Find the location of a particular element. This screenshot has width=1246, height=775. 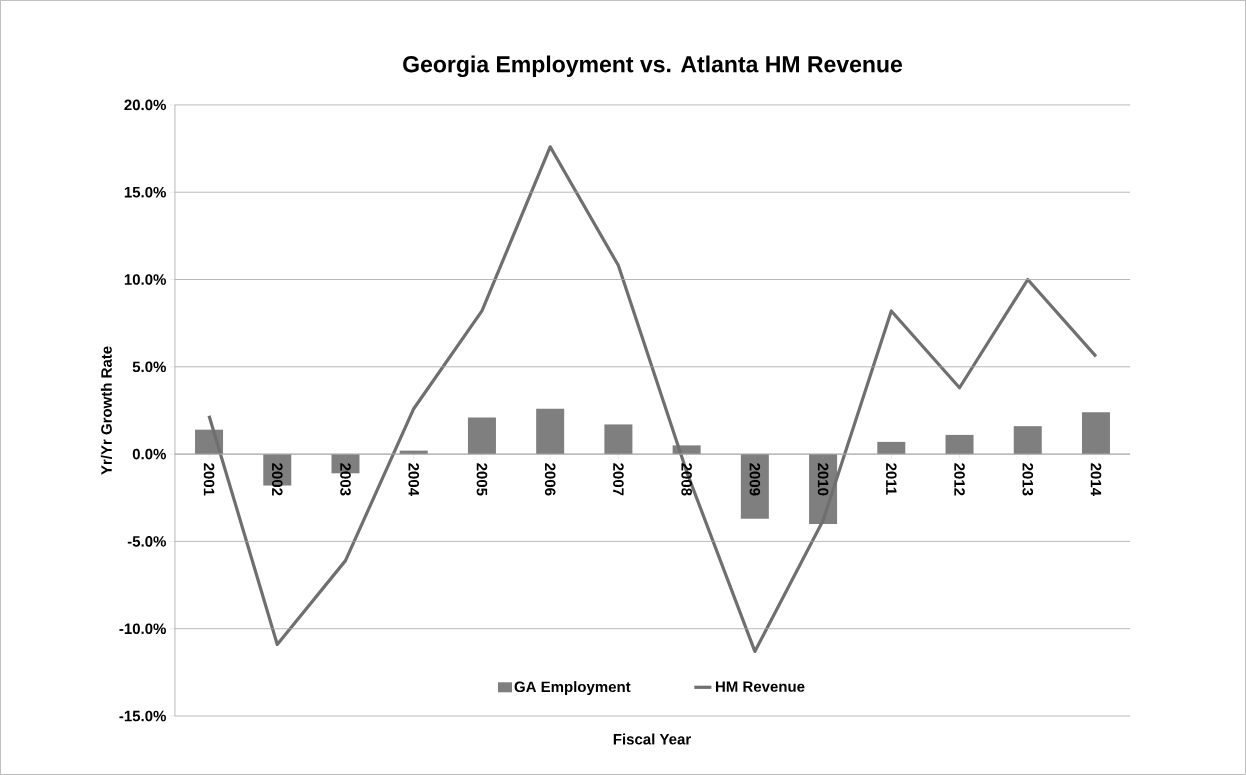

x-axis-title: Fiscal Year is located at coordinates (652, 739).